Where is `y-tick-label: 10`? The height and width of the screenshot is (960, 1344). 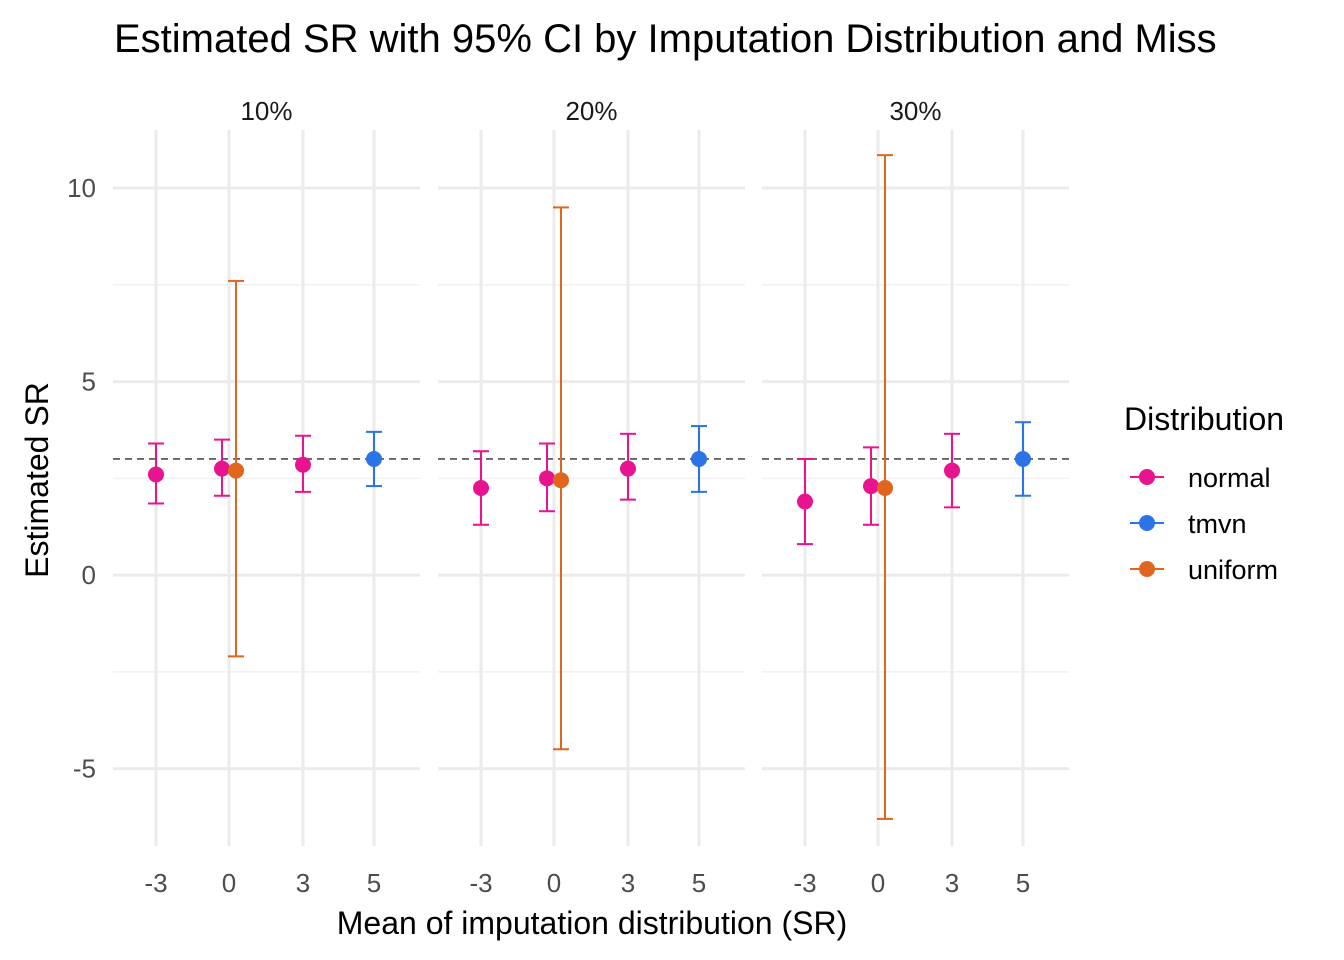 y-tick-label: 10 is located at coordinates (81, 188).